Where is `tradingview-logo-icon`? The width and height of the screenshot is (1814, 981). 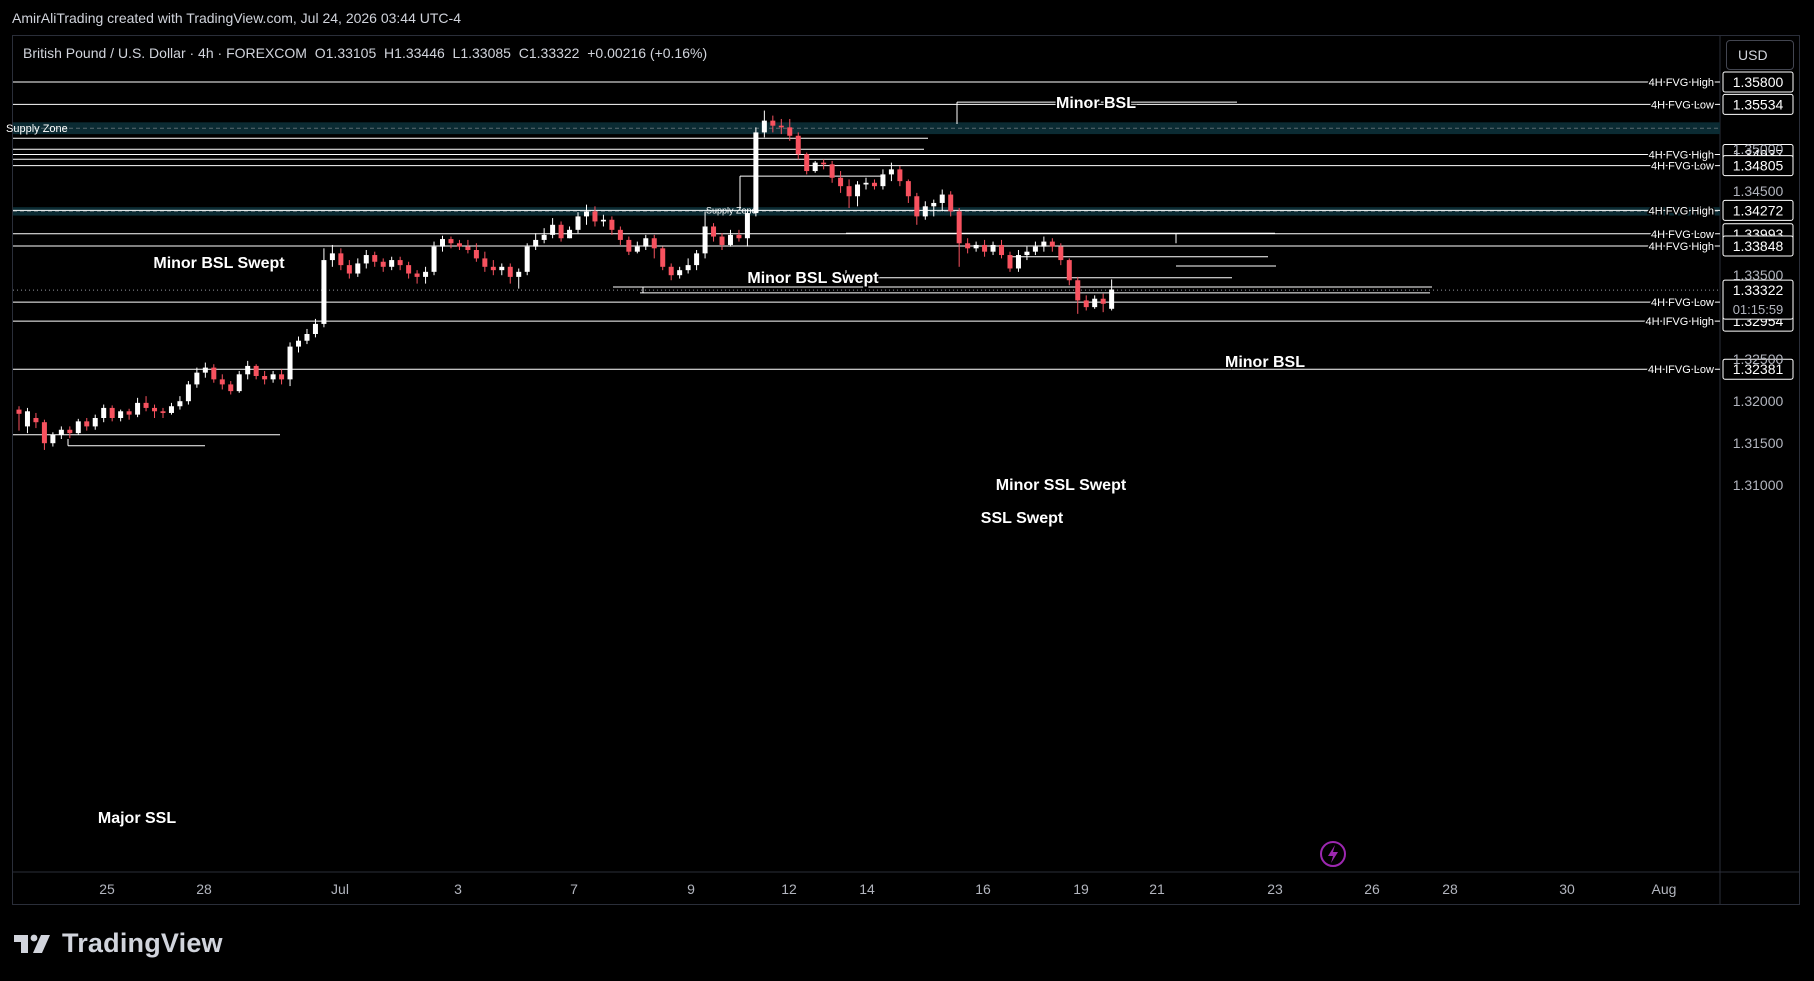 tradingview-logo-icon is located at coordinates (32, 943).